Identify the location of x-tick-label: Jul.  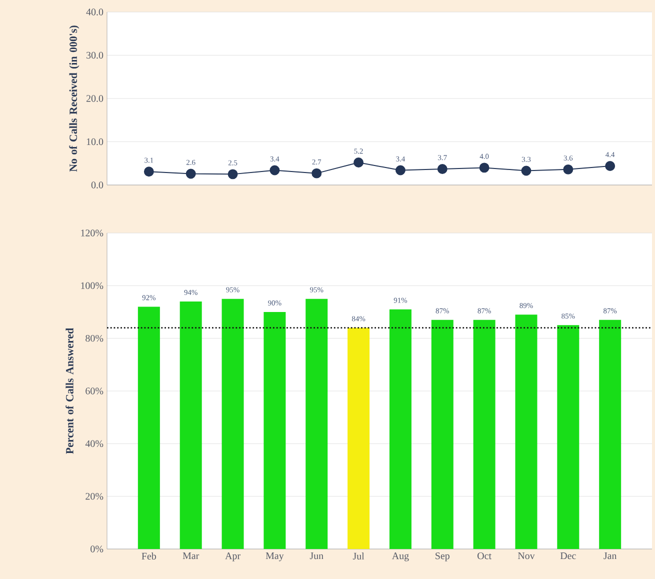
(358, 556).